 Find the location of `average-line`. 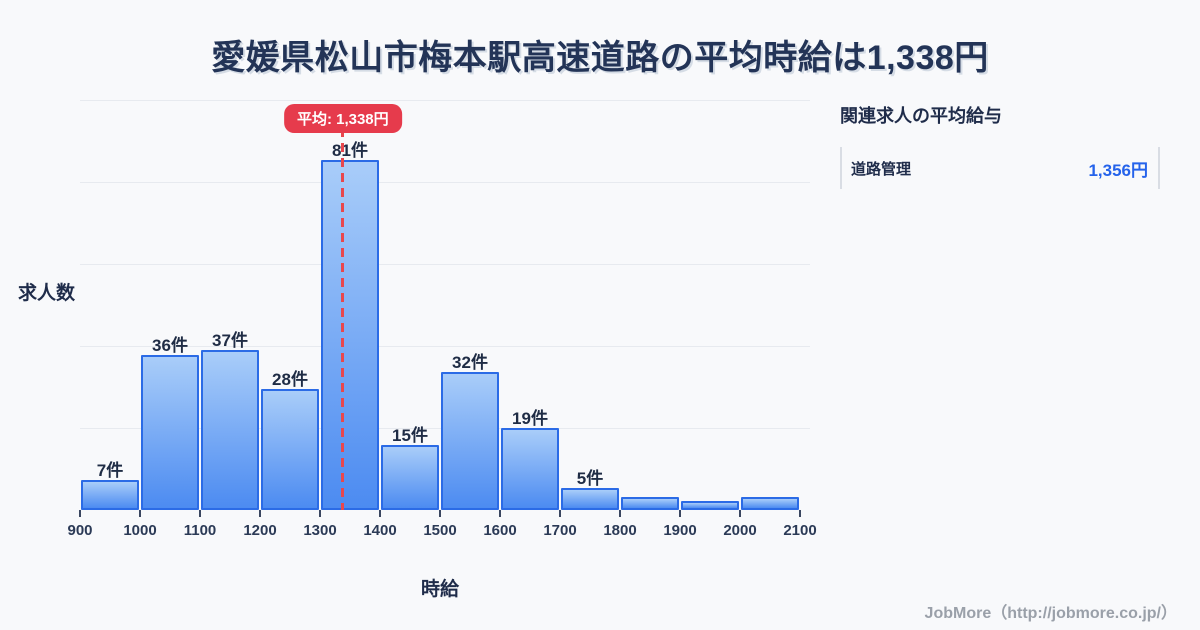

average-line is located at coordinates (343, 319).